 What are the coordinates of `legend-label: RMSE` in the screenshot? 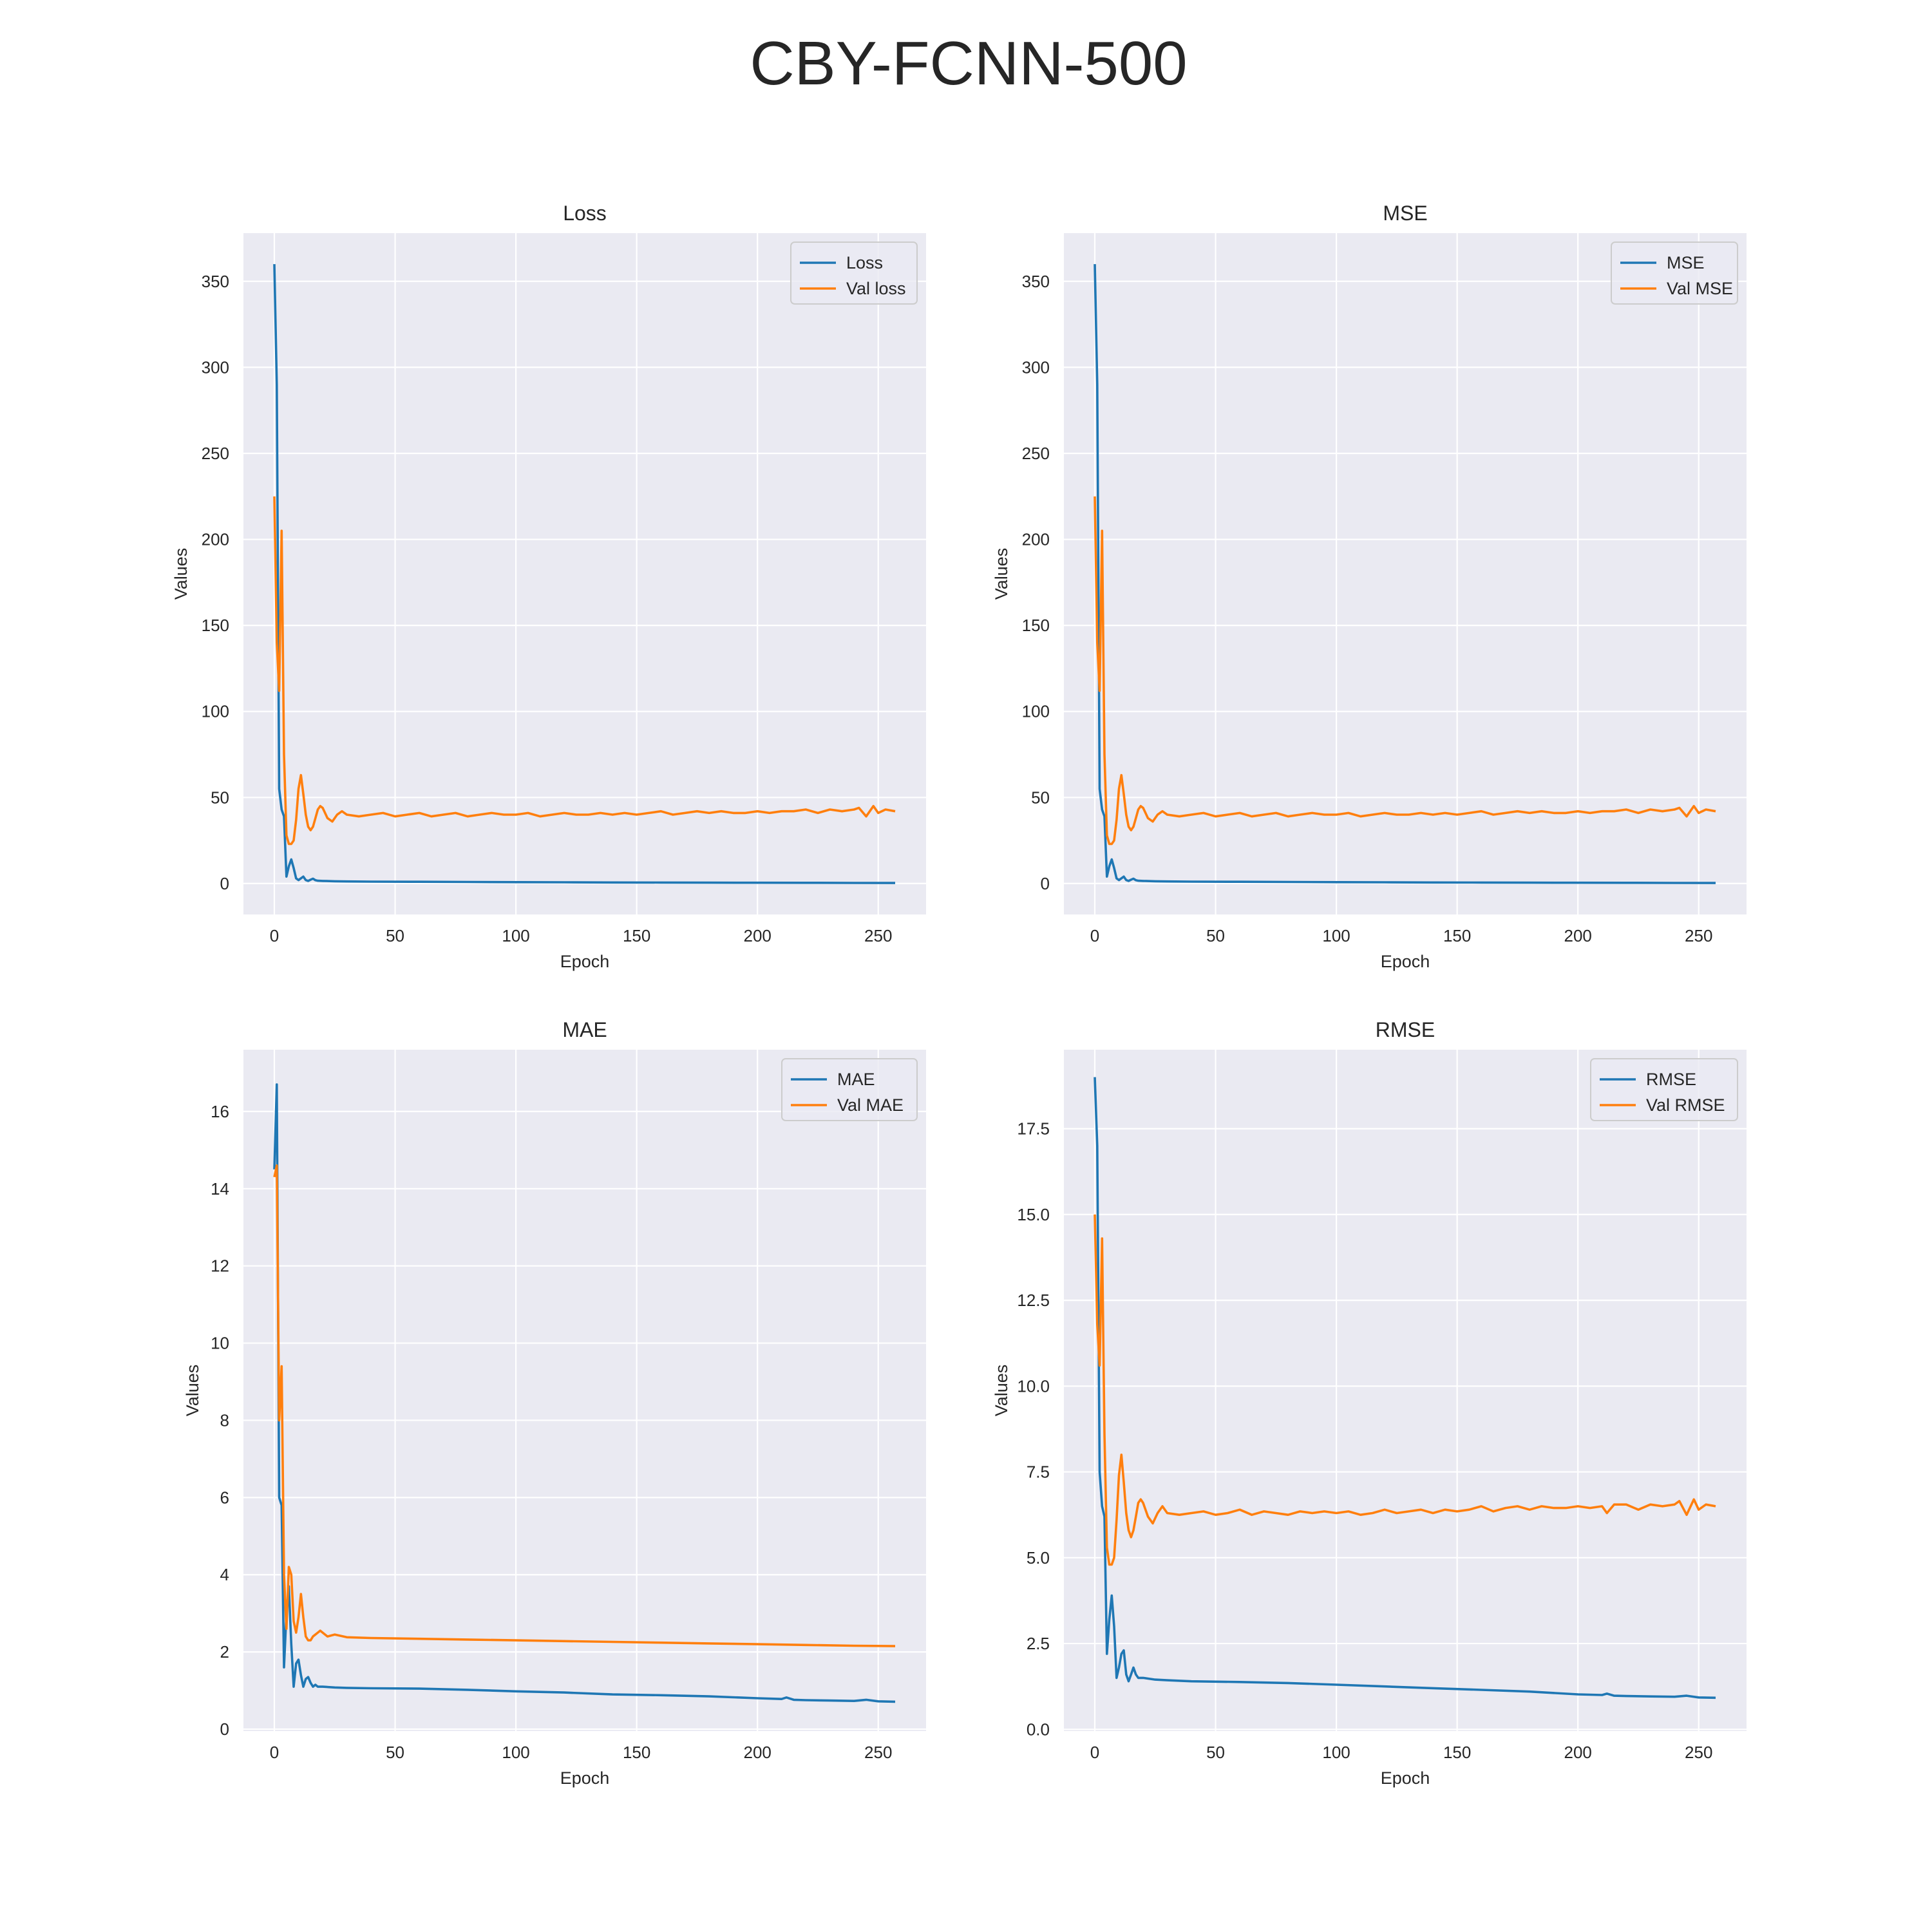 It's located at (1671, 1079).